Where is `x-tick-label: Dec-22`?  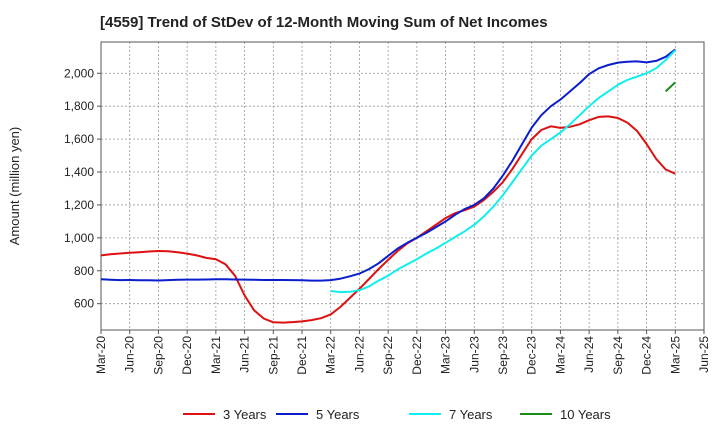 x-tick-label: Dec-22 is located at coordinates (417, 355).